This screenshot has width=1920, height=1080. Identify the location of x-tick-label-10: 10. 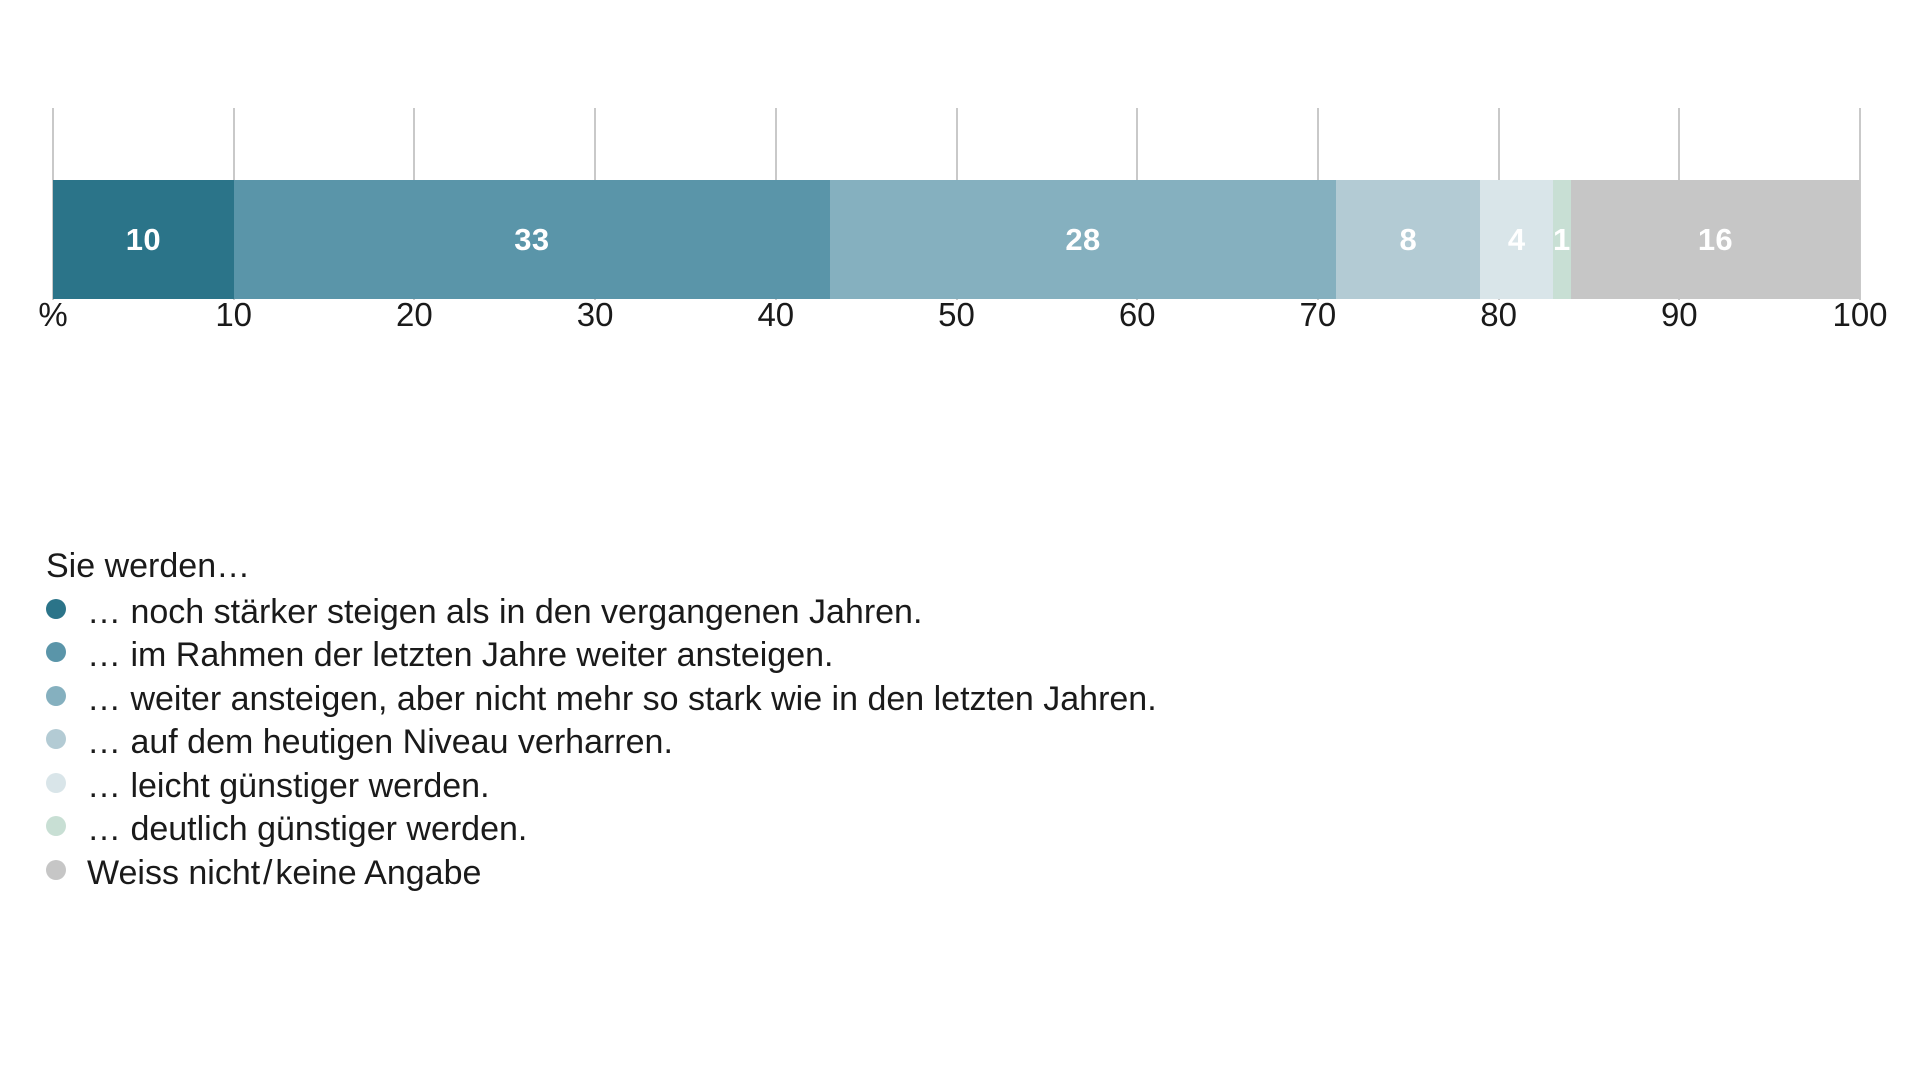
(234, 314).